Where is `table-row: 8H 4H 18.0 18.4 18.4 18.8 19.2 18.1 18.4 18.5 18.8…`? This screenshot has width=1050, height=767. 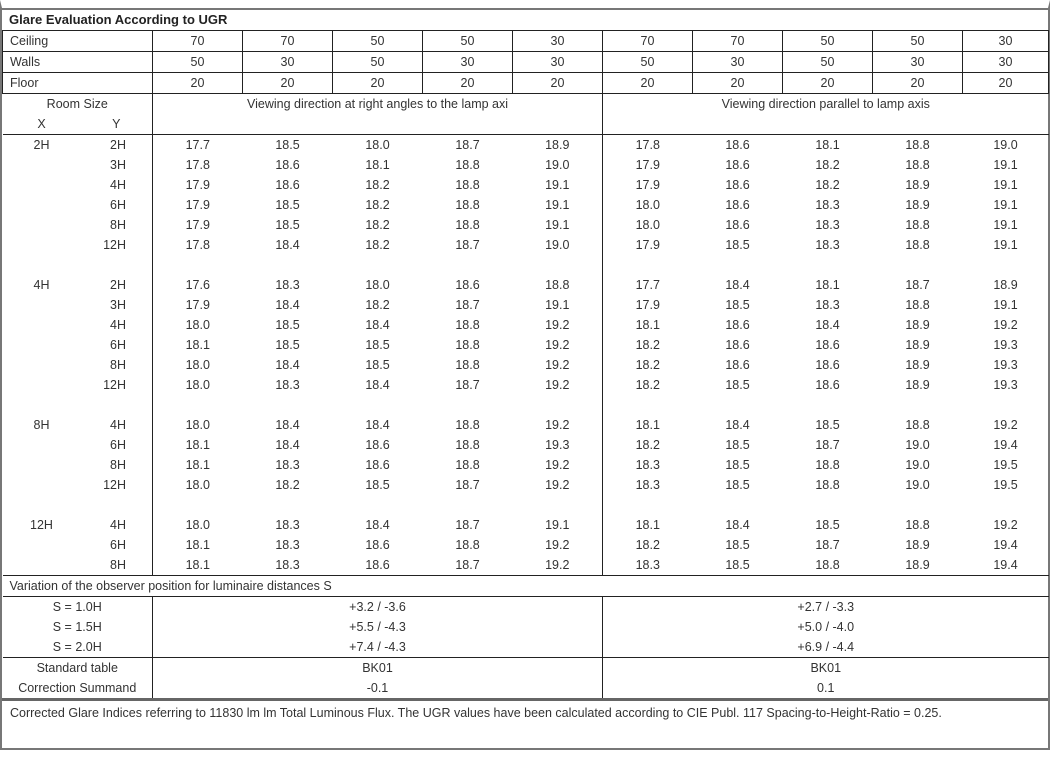
table-row: 8H 4H 18.0 18.4 18.4 18.8 19.2 18.1 18.4 18.5 18.8… is located at coordinates (526, 425).